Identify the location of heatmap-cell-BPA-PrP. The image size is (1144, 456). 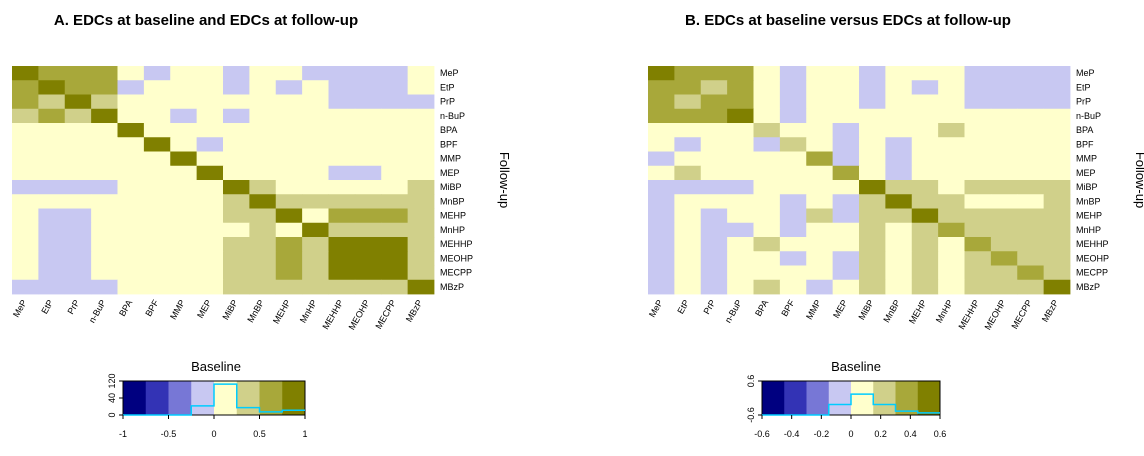
(714, 130).